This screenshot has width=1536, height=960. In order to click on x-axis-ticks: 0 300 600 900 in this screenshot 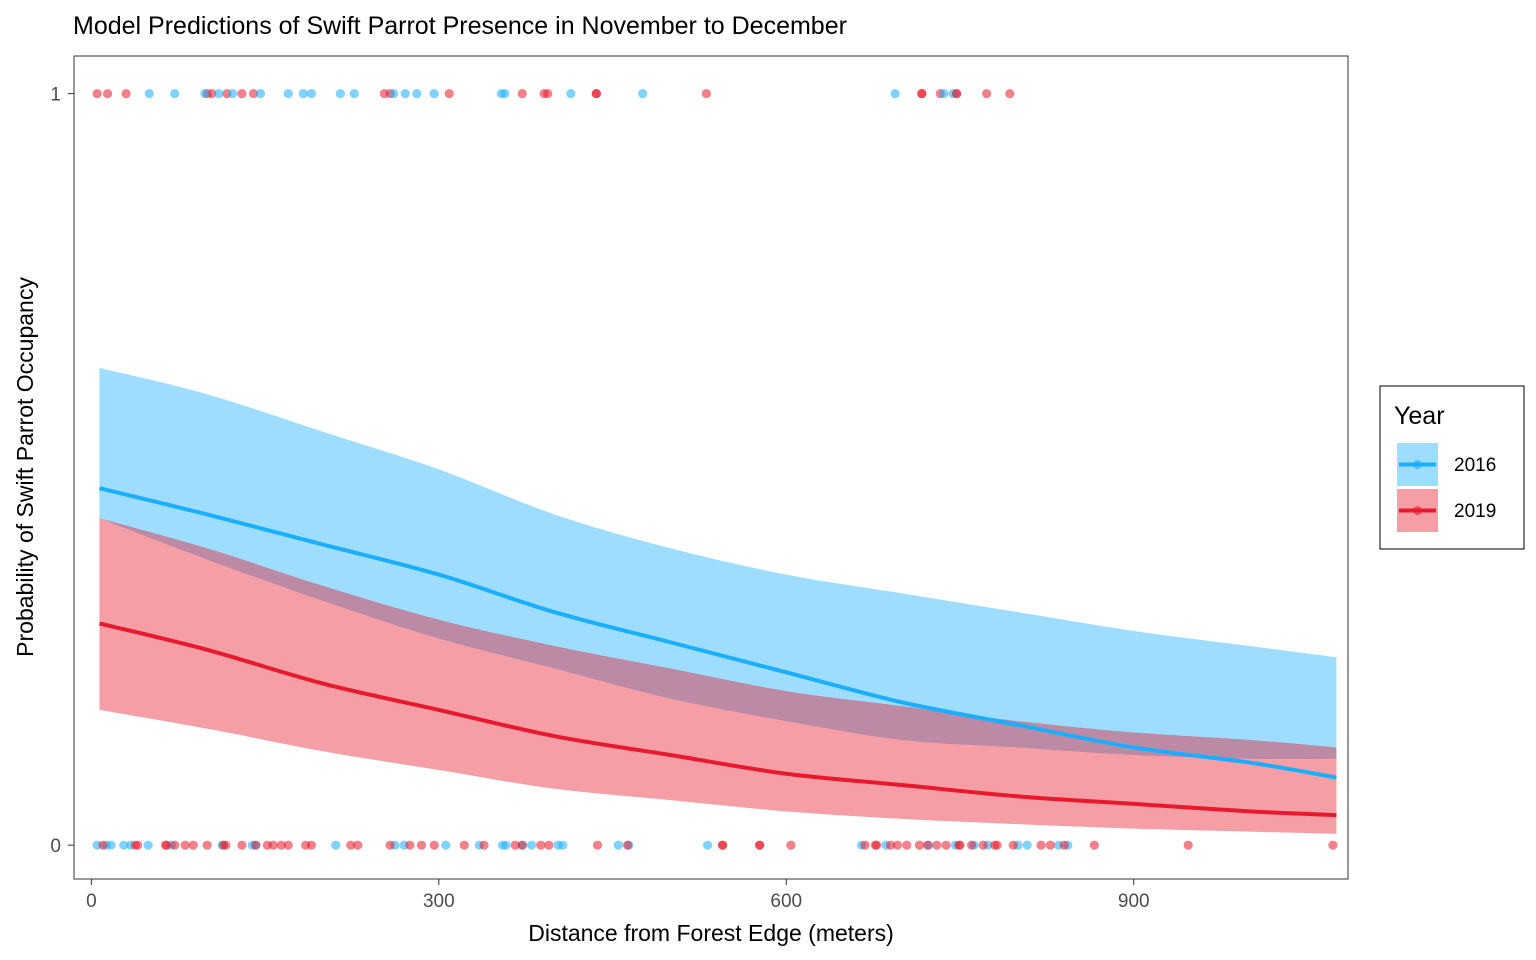, I will do `click(618, 895)`.